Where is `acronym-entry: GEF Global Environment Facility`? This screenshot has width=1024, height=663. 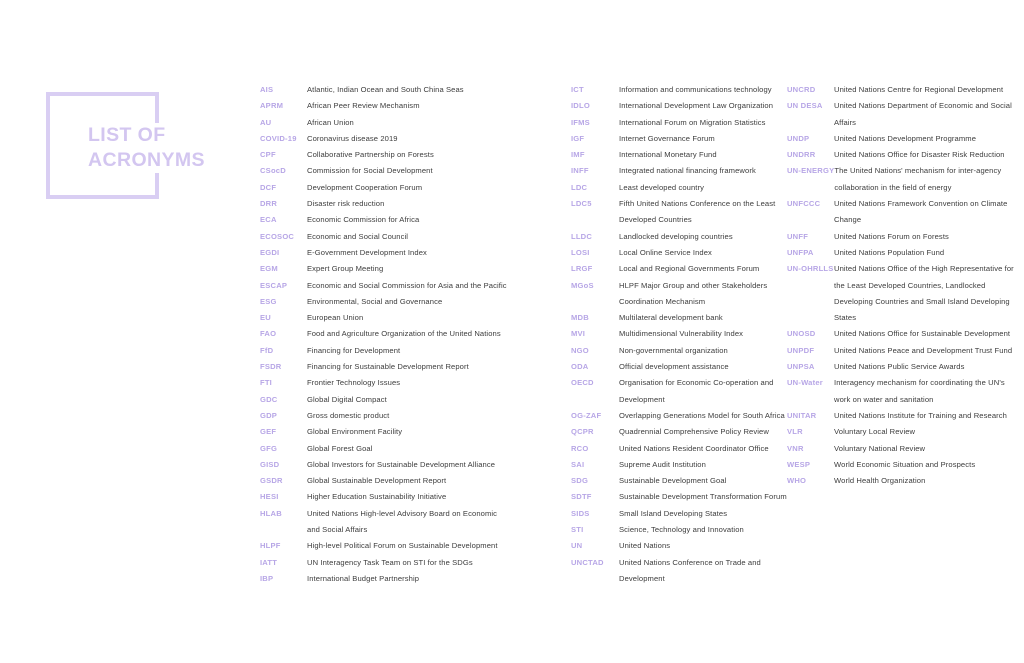 acronym-entry: GEF Global Environment Facility is located at coordinates (386, 432).